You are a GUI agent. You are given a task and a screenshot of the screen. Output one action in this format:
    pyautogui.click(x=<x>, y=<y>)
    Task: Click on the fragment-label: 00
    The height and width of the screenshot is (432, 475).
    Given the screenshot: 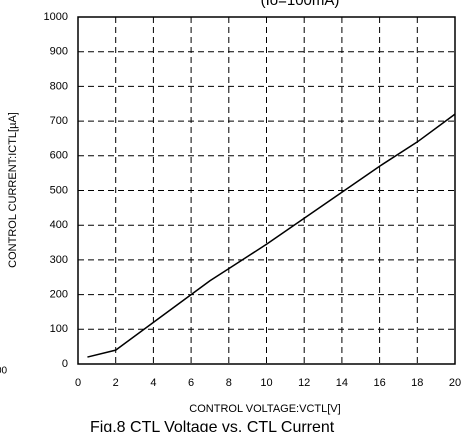 What is the action you would take?
    pyautogui.click(x=4, y=371)
    